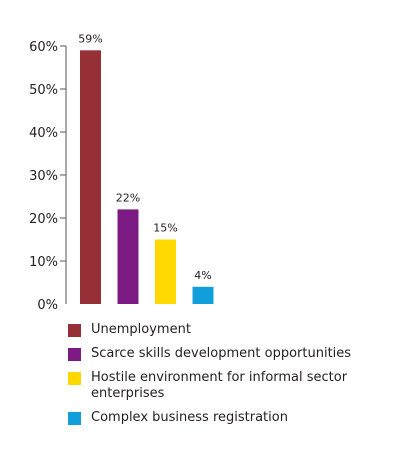 Image resolution: width=398 pixels, height=457 pixels. I want to click on y-tick-label: 0%, so click(47, 305).